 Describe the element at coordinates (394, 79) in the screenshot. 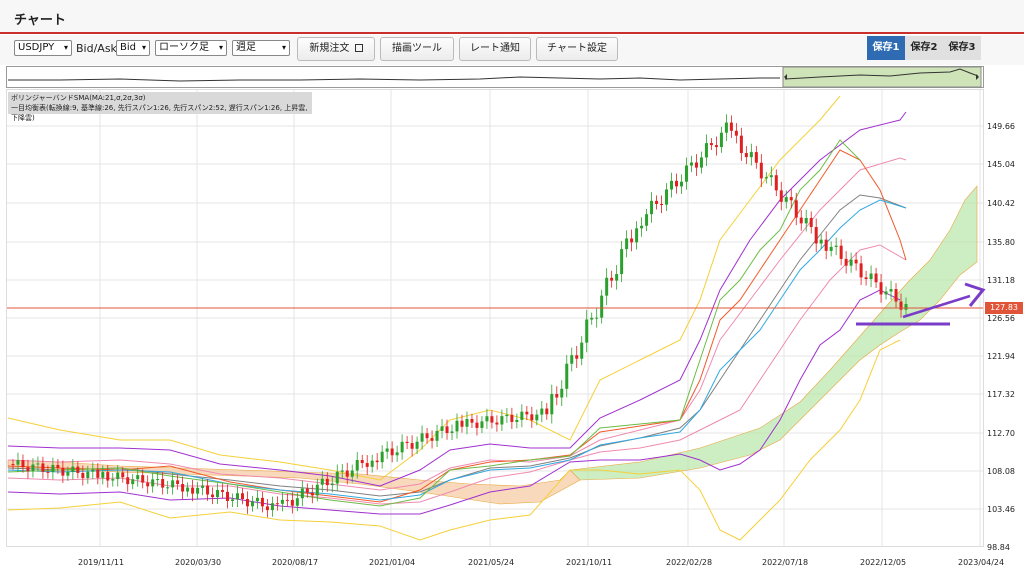

I see `navigator-line` at that location.